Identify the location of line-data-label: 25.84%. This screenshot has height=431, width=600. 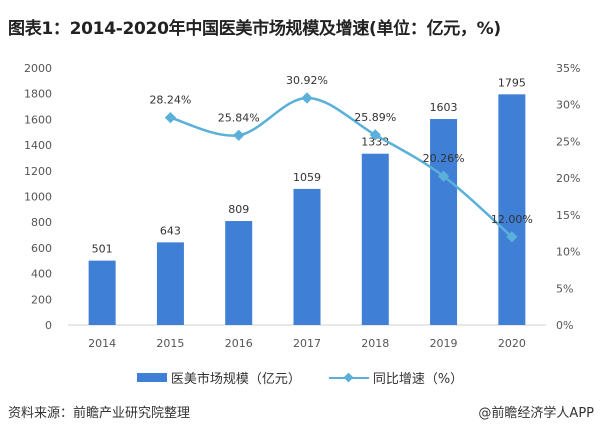
(239, 117).